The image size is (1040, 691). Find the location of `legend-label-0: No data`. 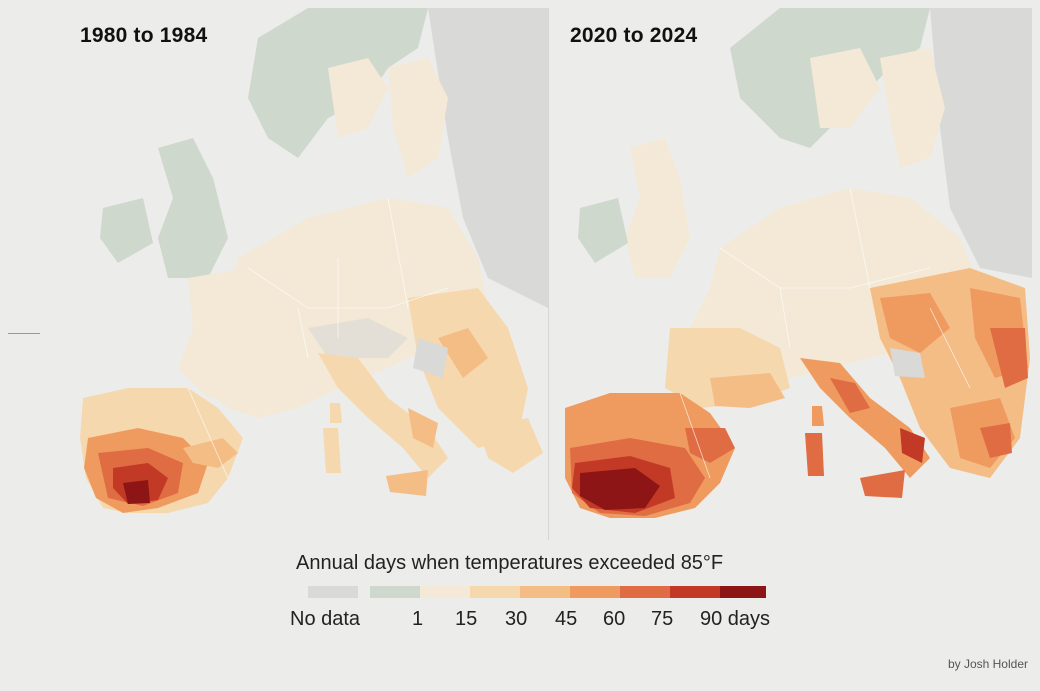

legend-label-0: No data is located at coordinates (325, 619).